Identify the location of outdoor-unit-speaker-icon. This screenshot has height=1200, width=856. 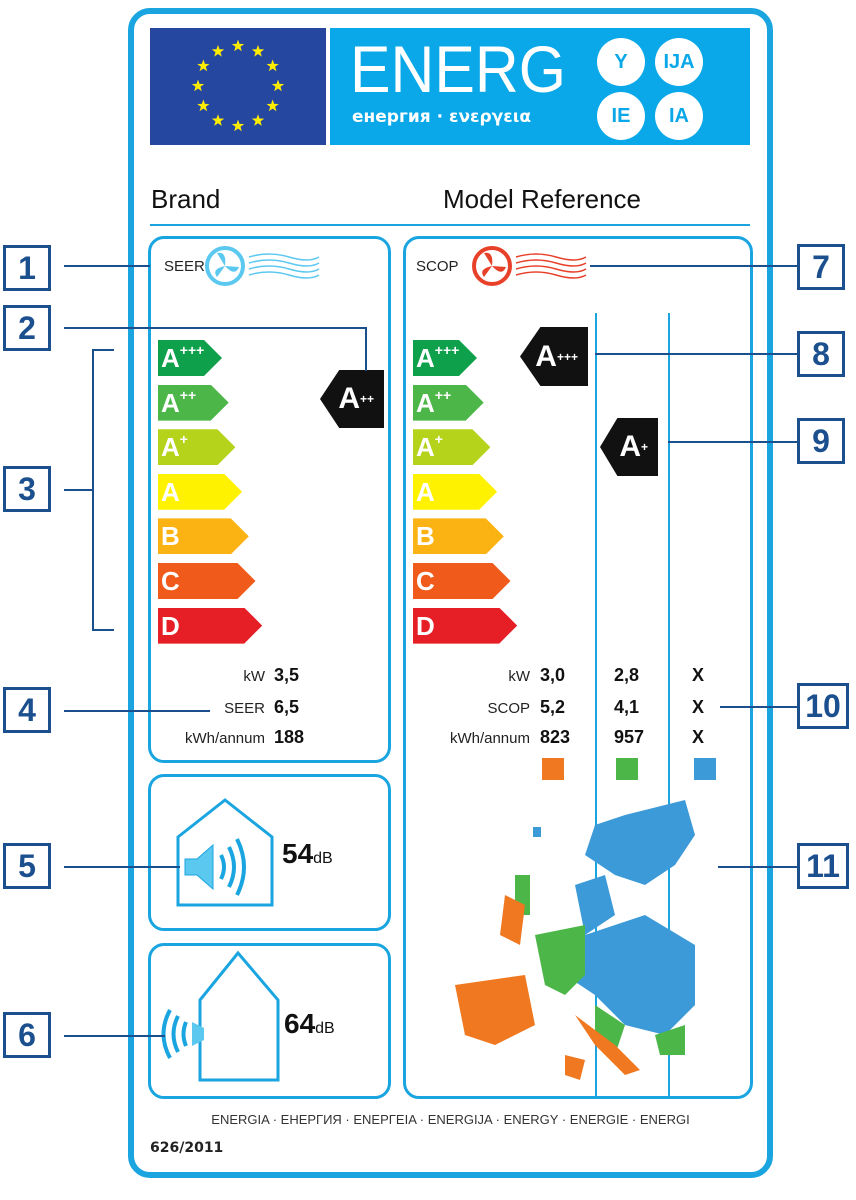
(220, 1016).